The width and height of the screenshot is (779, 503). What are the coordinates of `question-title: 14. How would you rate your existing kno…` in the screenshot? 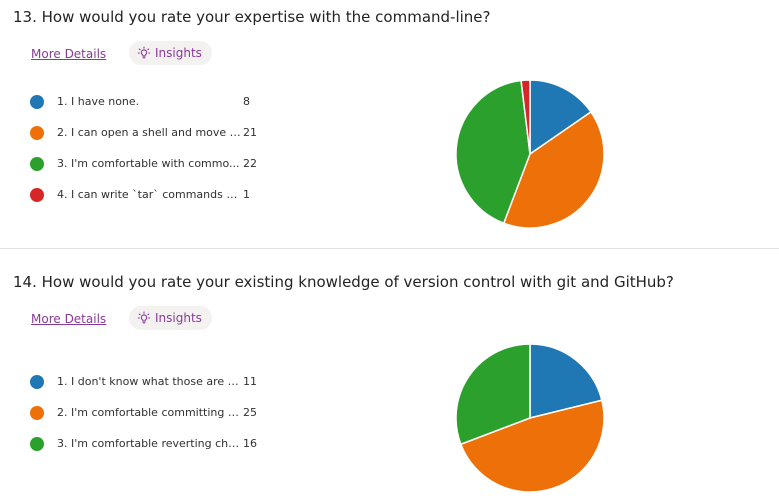 It's located at (343, 282).